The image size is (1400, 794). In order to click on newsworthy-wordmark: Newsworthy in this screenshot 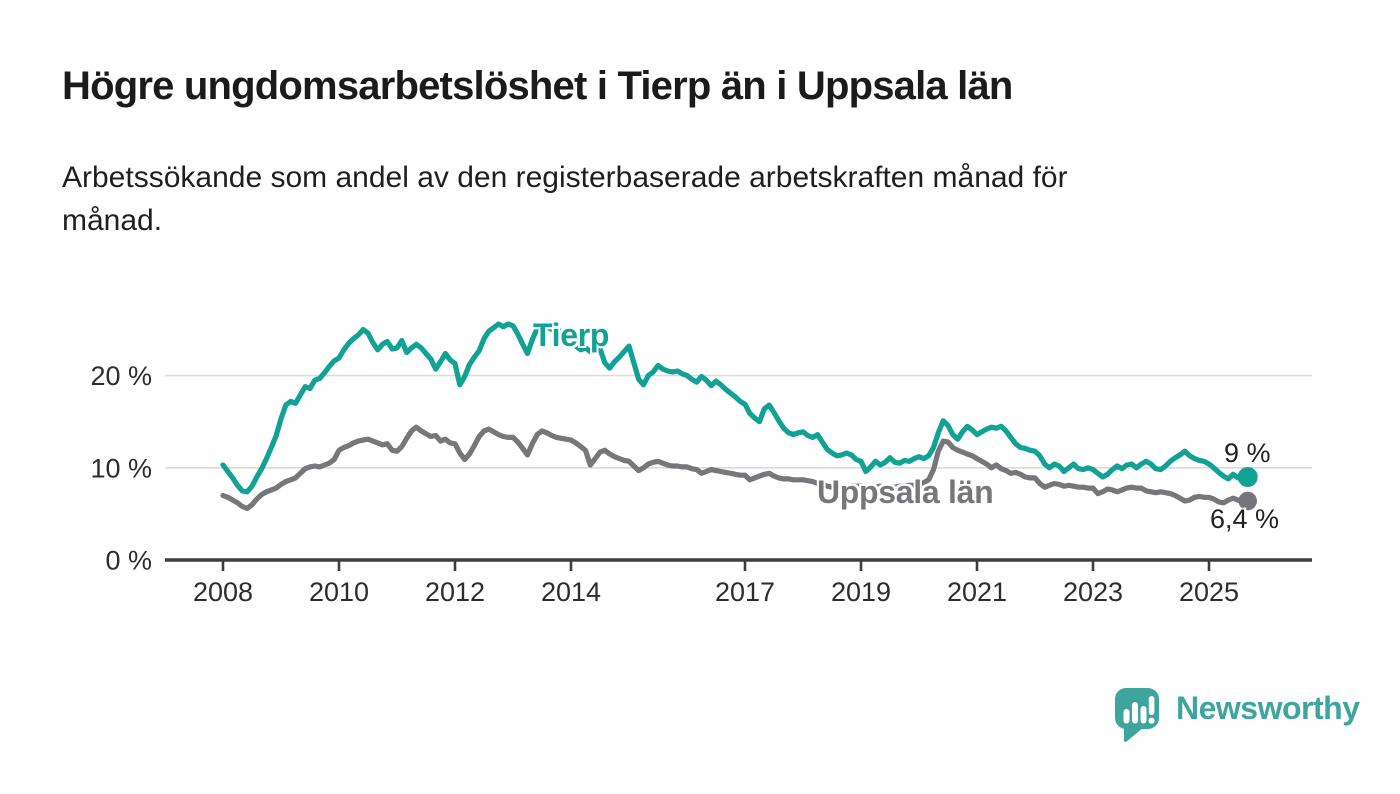, I will do `click(1268, 708)`.